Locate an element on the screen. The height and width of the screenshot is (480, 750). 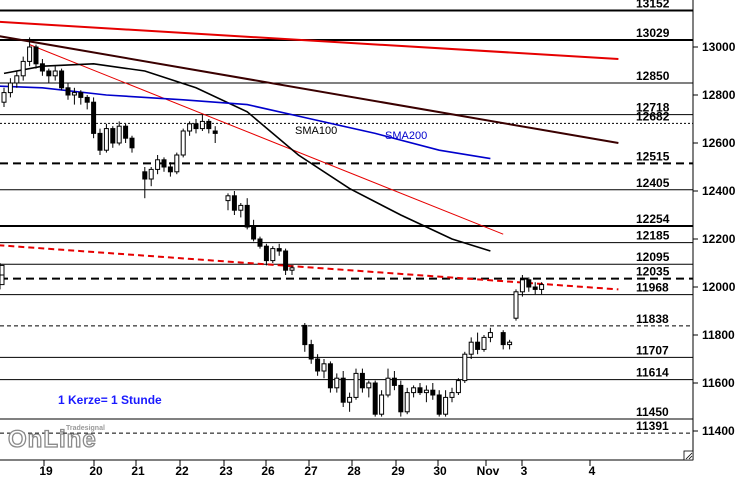
level-label: 12682 is located at coordinates (653, 116).